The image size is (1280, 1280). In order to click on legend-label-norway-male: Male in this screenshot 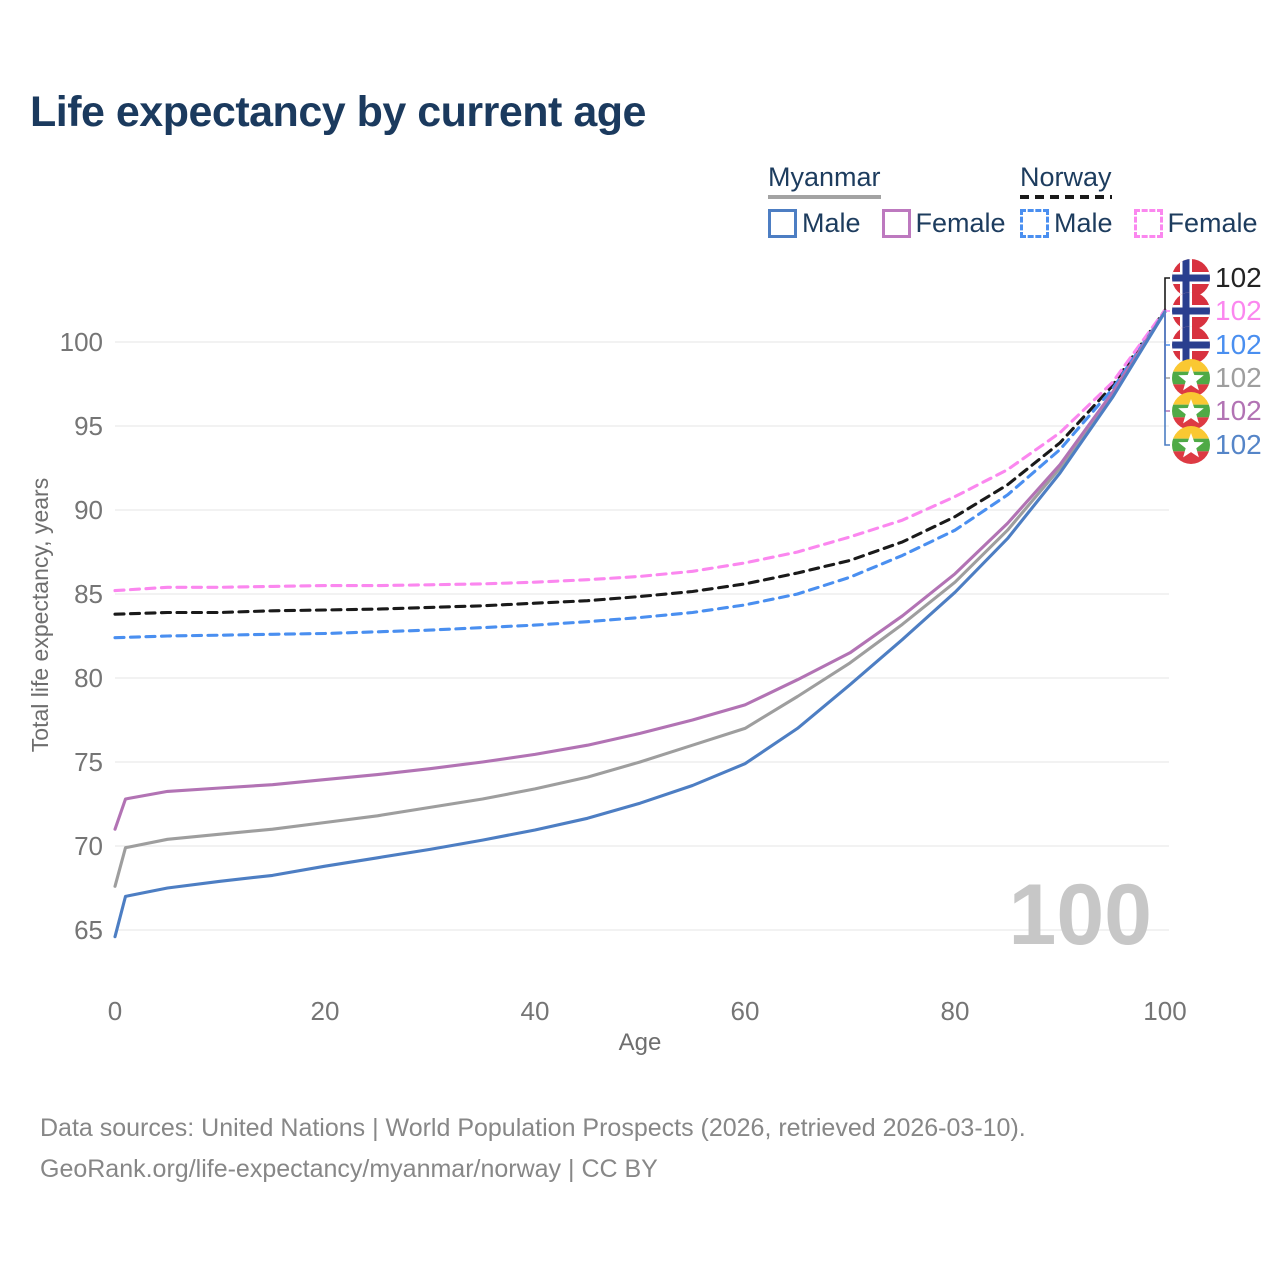, I will do `click(1083, 223)`.